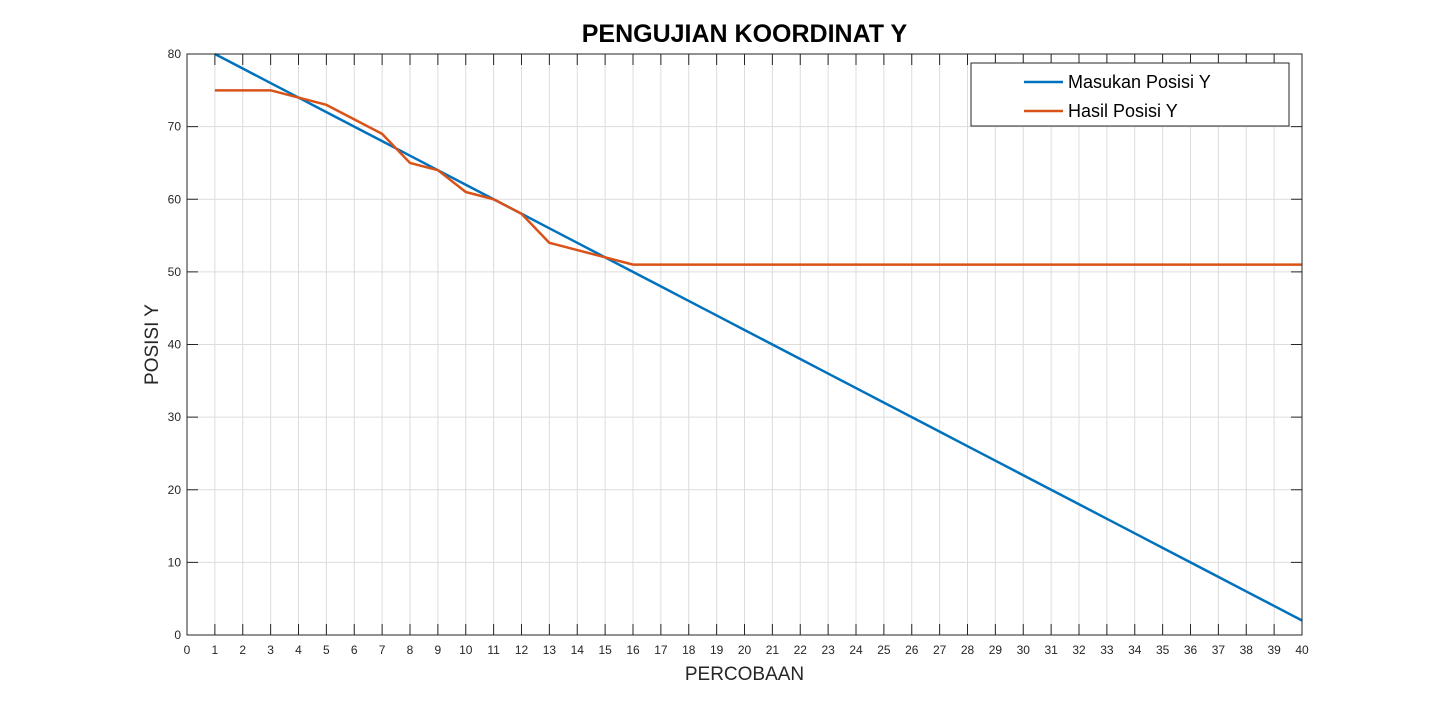  Describe the element at coordinates (152, 344) in the screenshot. I see `y-axis-label: POSISI Y` at that location.